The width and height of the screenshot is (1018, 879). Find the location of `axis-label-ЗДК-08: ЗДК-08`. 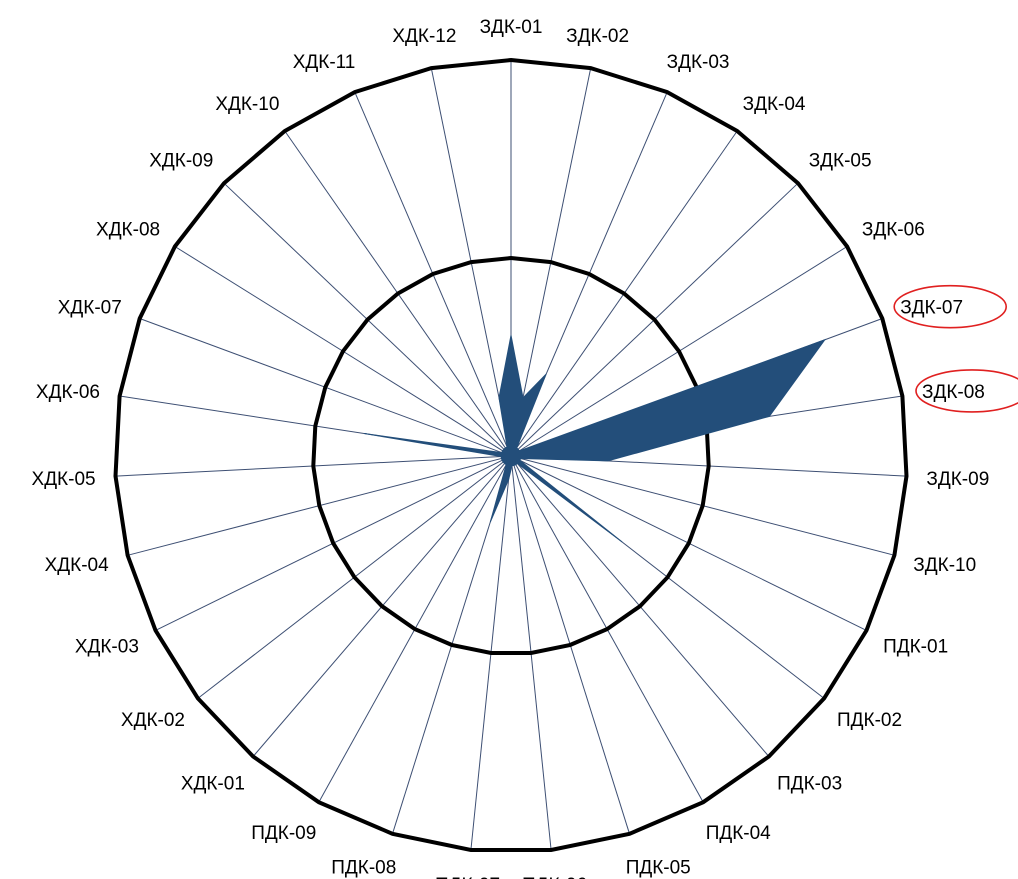

axis-label-ЗДК-08: ЗДК-08 is located at coordinates (953, 392).